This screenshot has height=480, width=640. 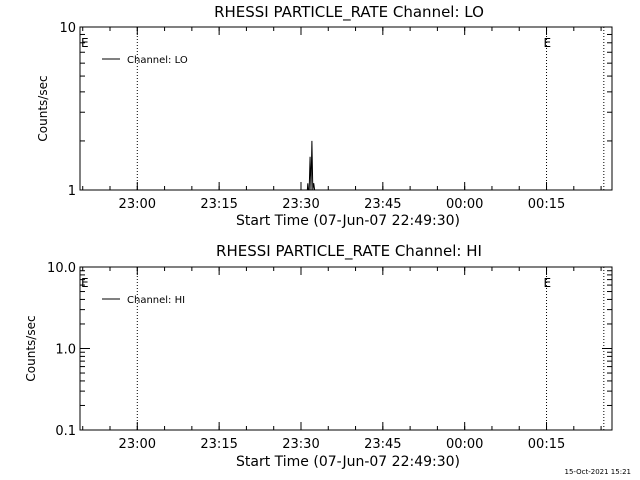 I want to click on chart-title: RHESSI PARTICLE_RATE Channel: HI, so click(x=349, y=251).